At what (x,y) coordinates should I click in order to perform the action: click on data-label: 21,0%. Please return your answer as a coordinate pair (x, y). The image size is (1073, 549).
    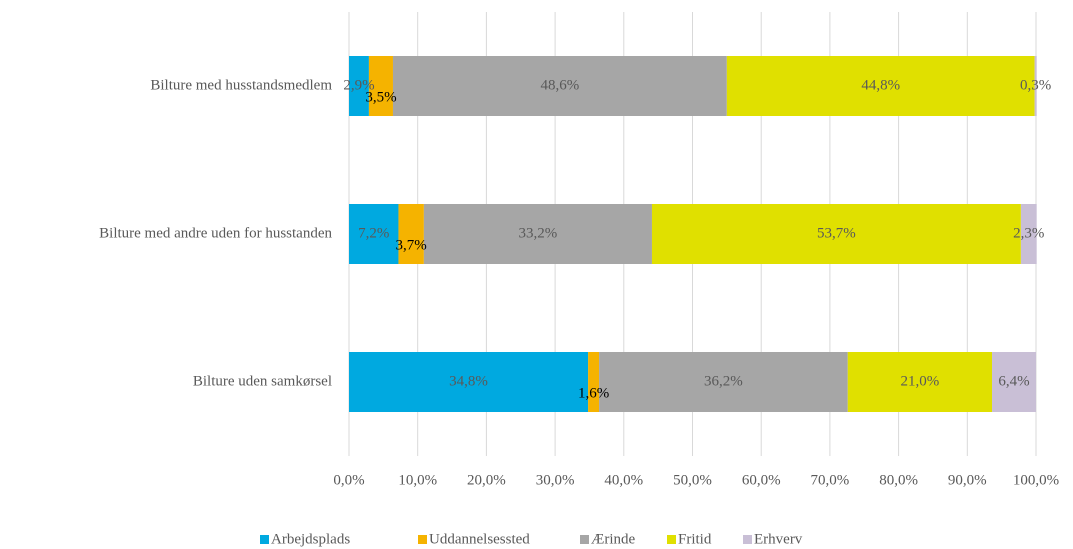
    Looking at the image, I should click on (920, 381).